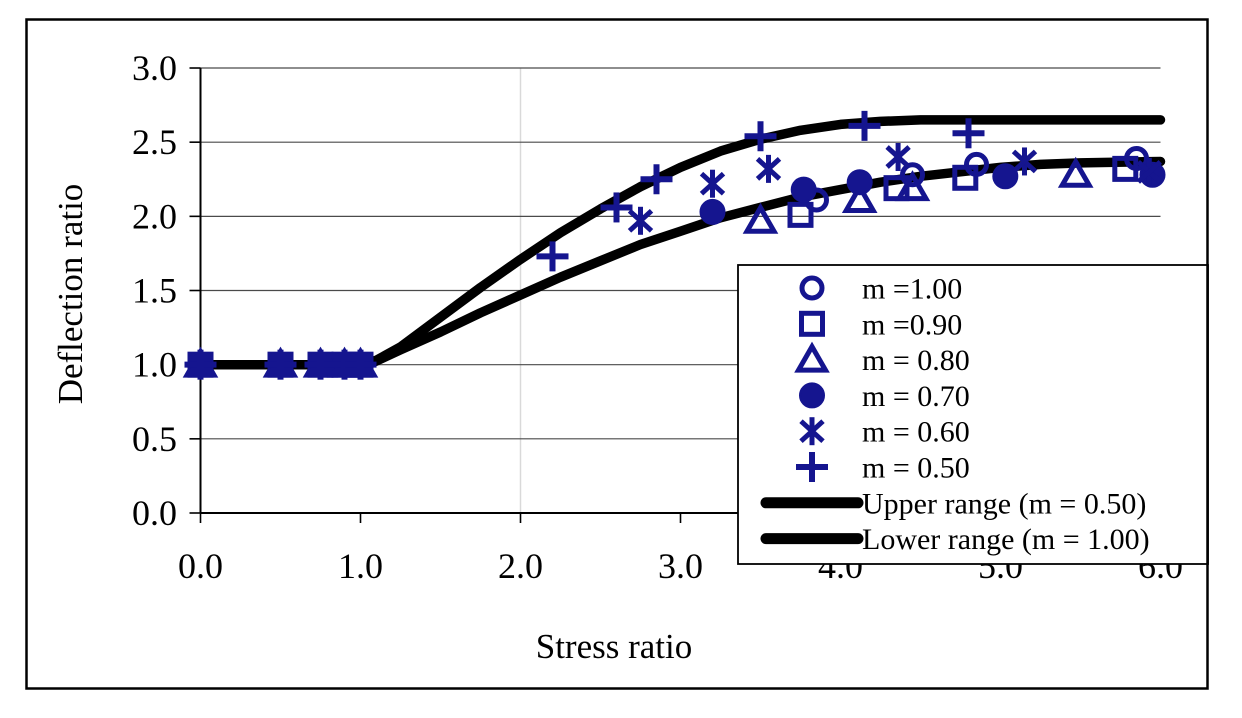 The width and height of the screenshot is (1242, 718). I want to click on legend-marker-filled-circle, so click(812, 395).